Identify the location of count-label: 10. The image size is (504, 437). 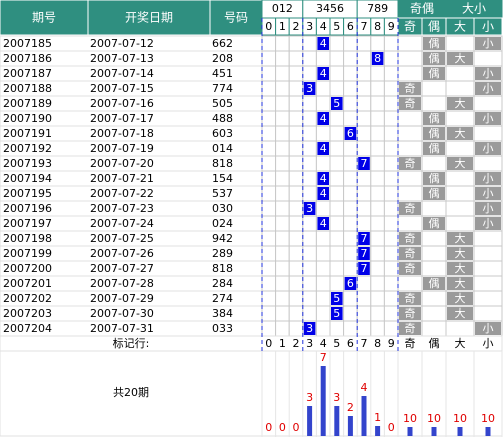
(410, 418).